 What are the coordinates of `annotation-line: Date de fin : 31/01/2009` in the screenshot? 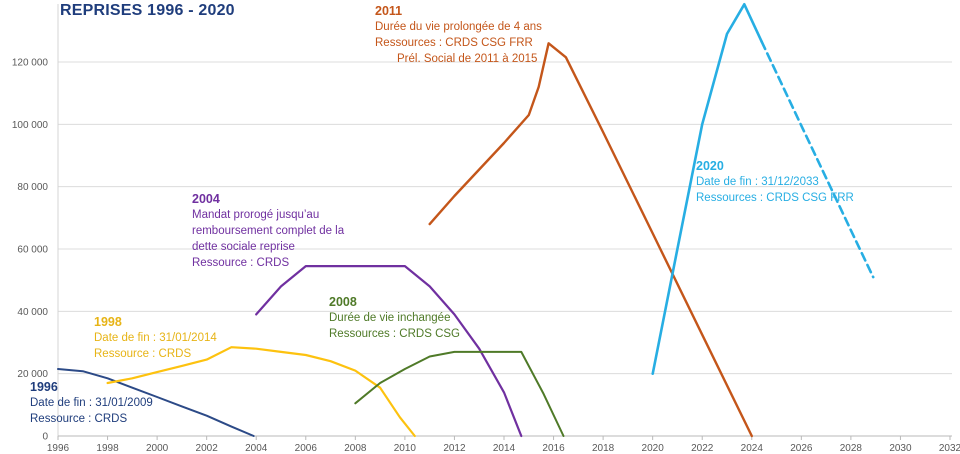 It's located at (91, 403).